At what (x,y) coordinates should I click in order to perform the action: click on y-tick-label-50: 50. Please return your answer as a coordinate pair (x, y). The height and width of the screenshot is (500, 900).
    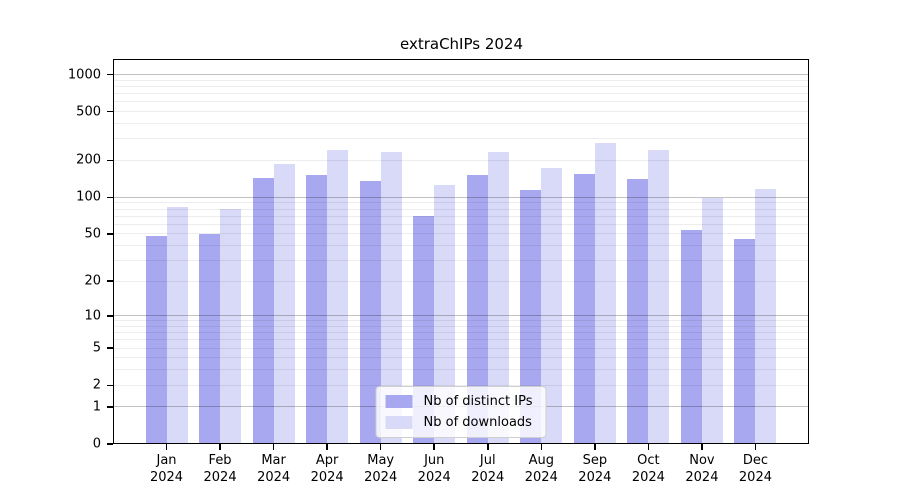
    Looking at the image, I should click on (92, 234).